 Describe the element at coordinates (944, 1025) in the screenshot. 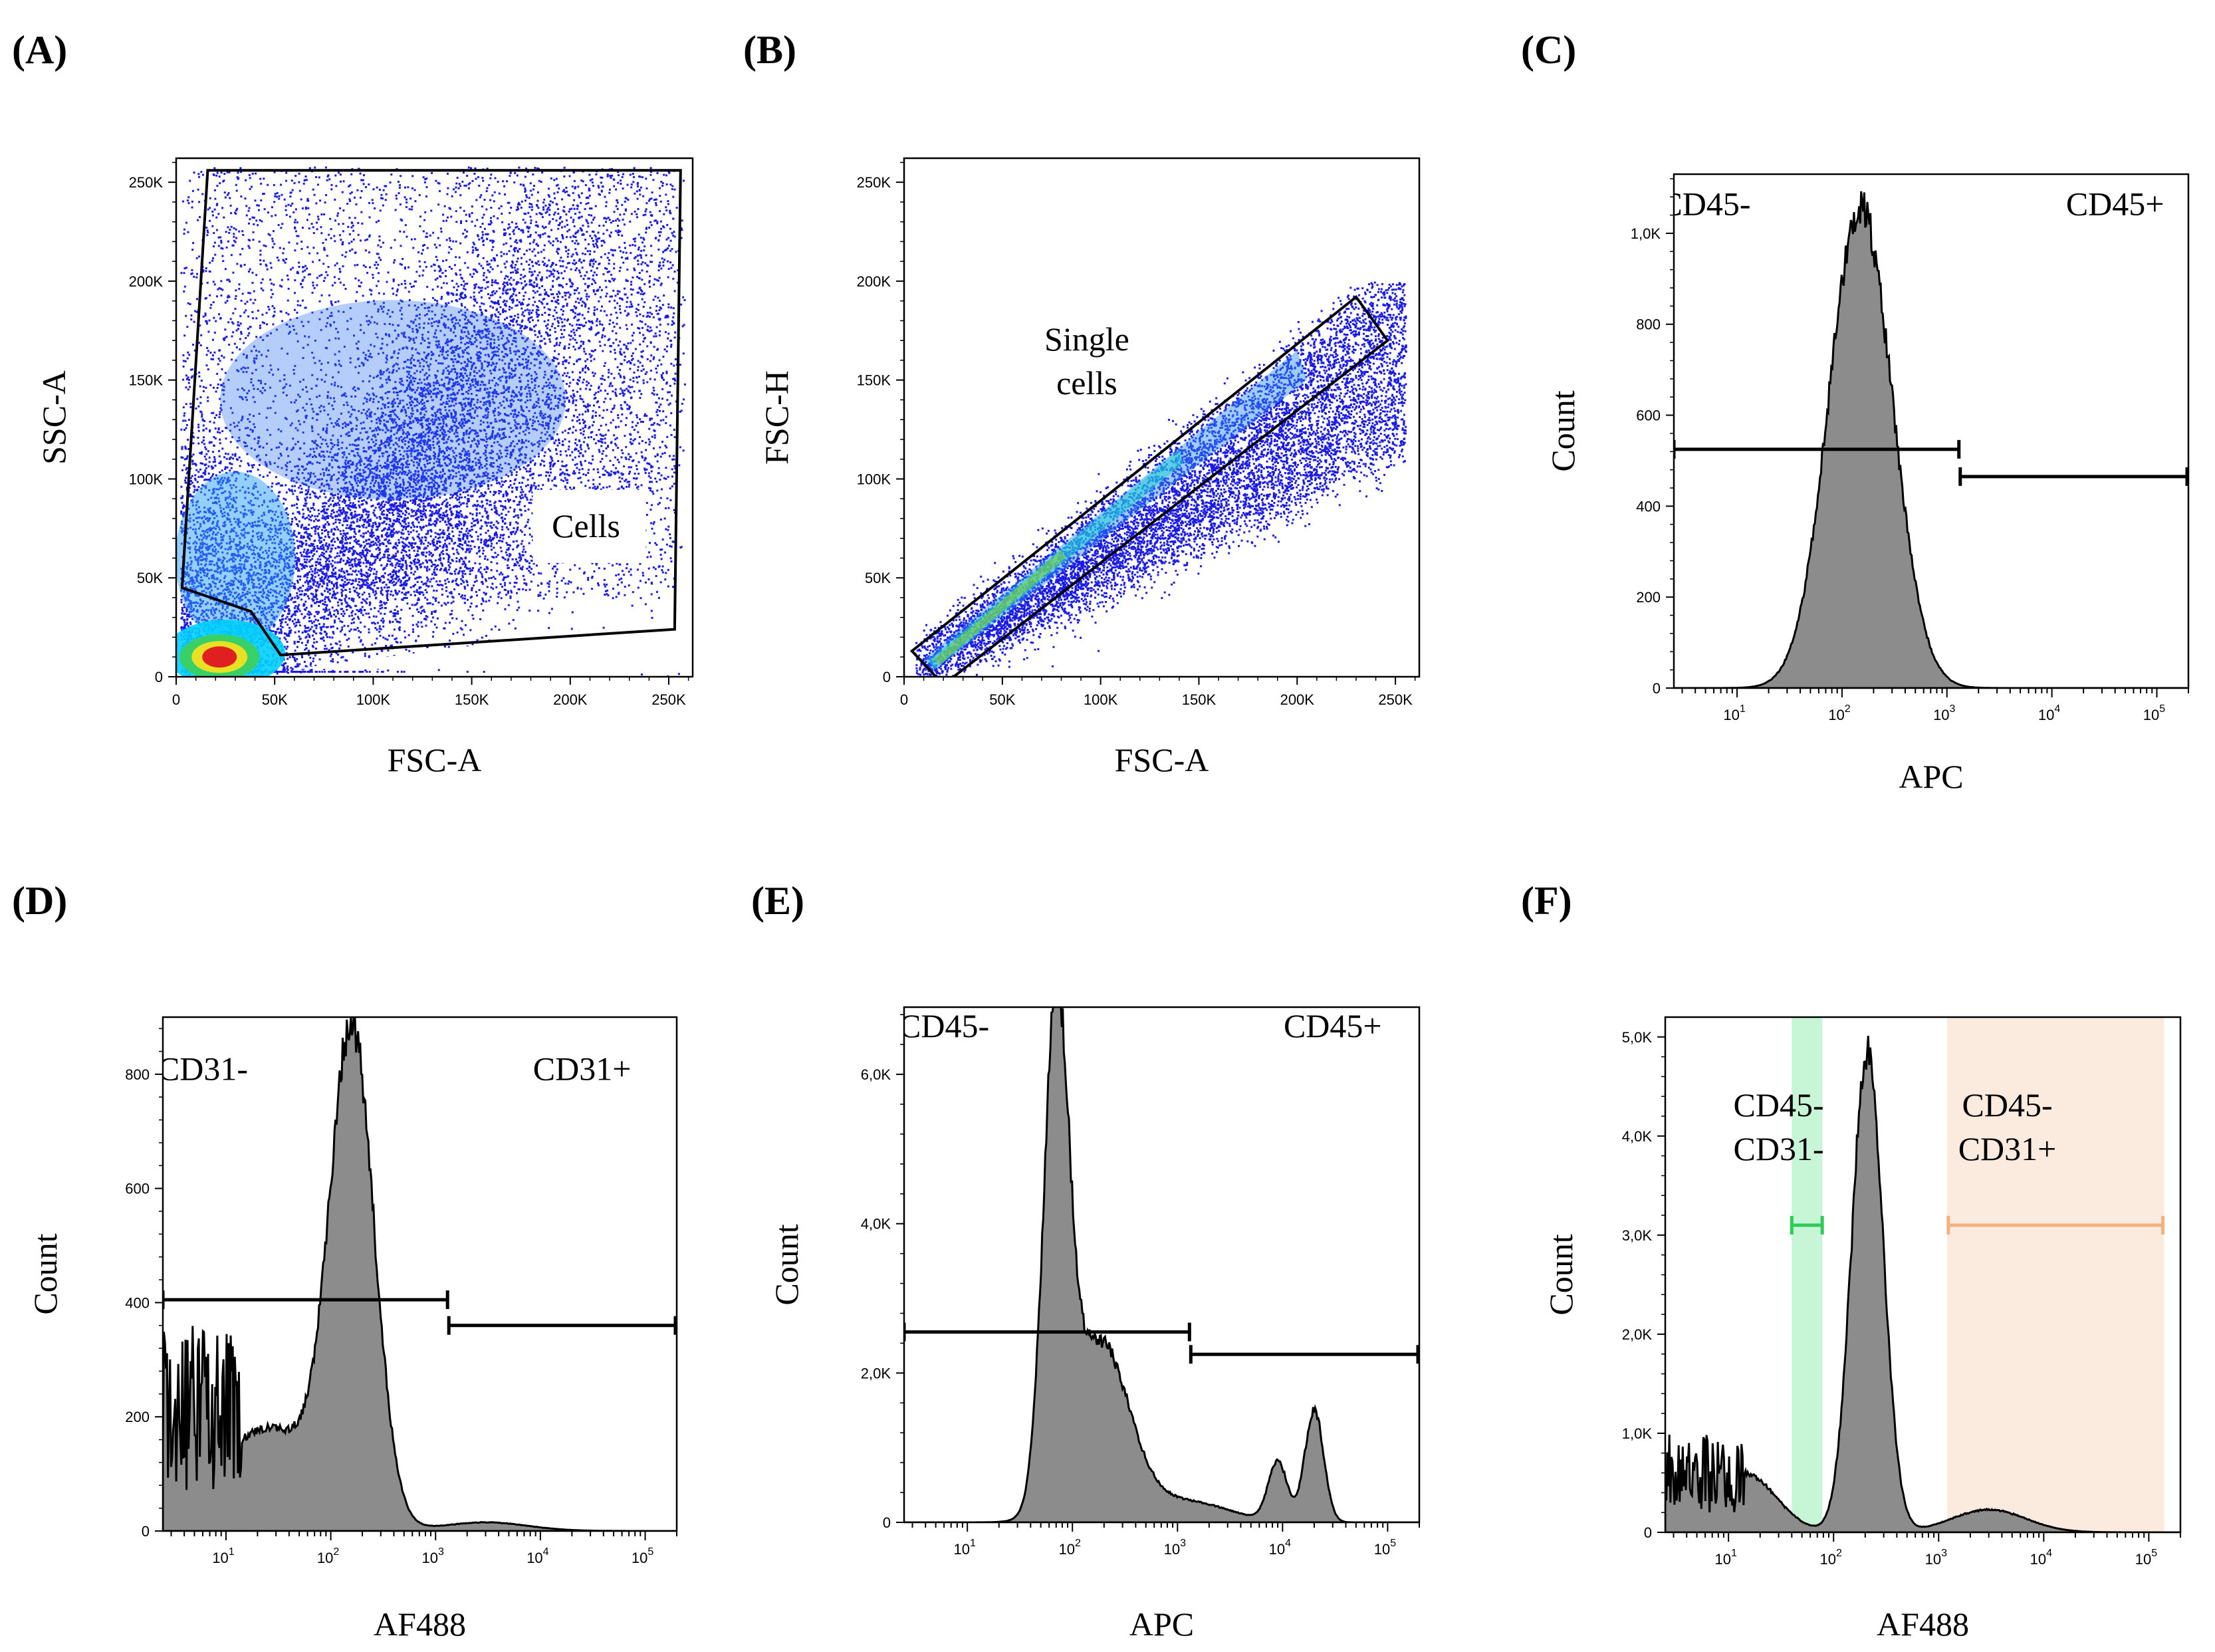

I see `gate-label: CD45-` at that location.